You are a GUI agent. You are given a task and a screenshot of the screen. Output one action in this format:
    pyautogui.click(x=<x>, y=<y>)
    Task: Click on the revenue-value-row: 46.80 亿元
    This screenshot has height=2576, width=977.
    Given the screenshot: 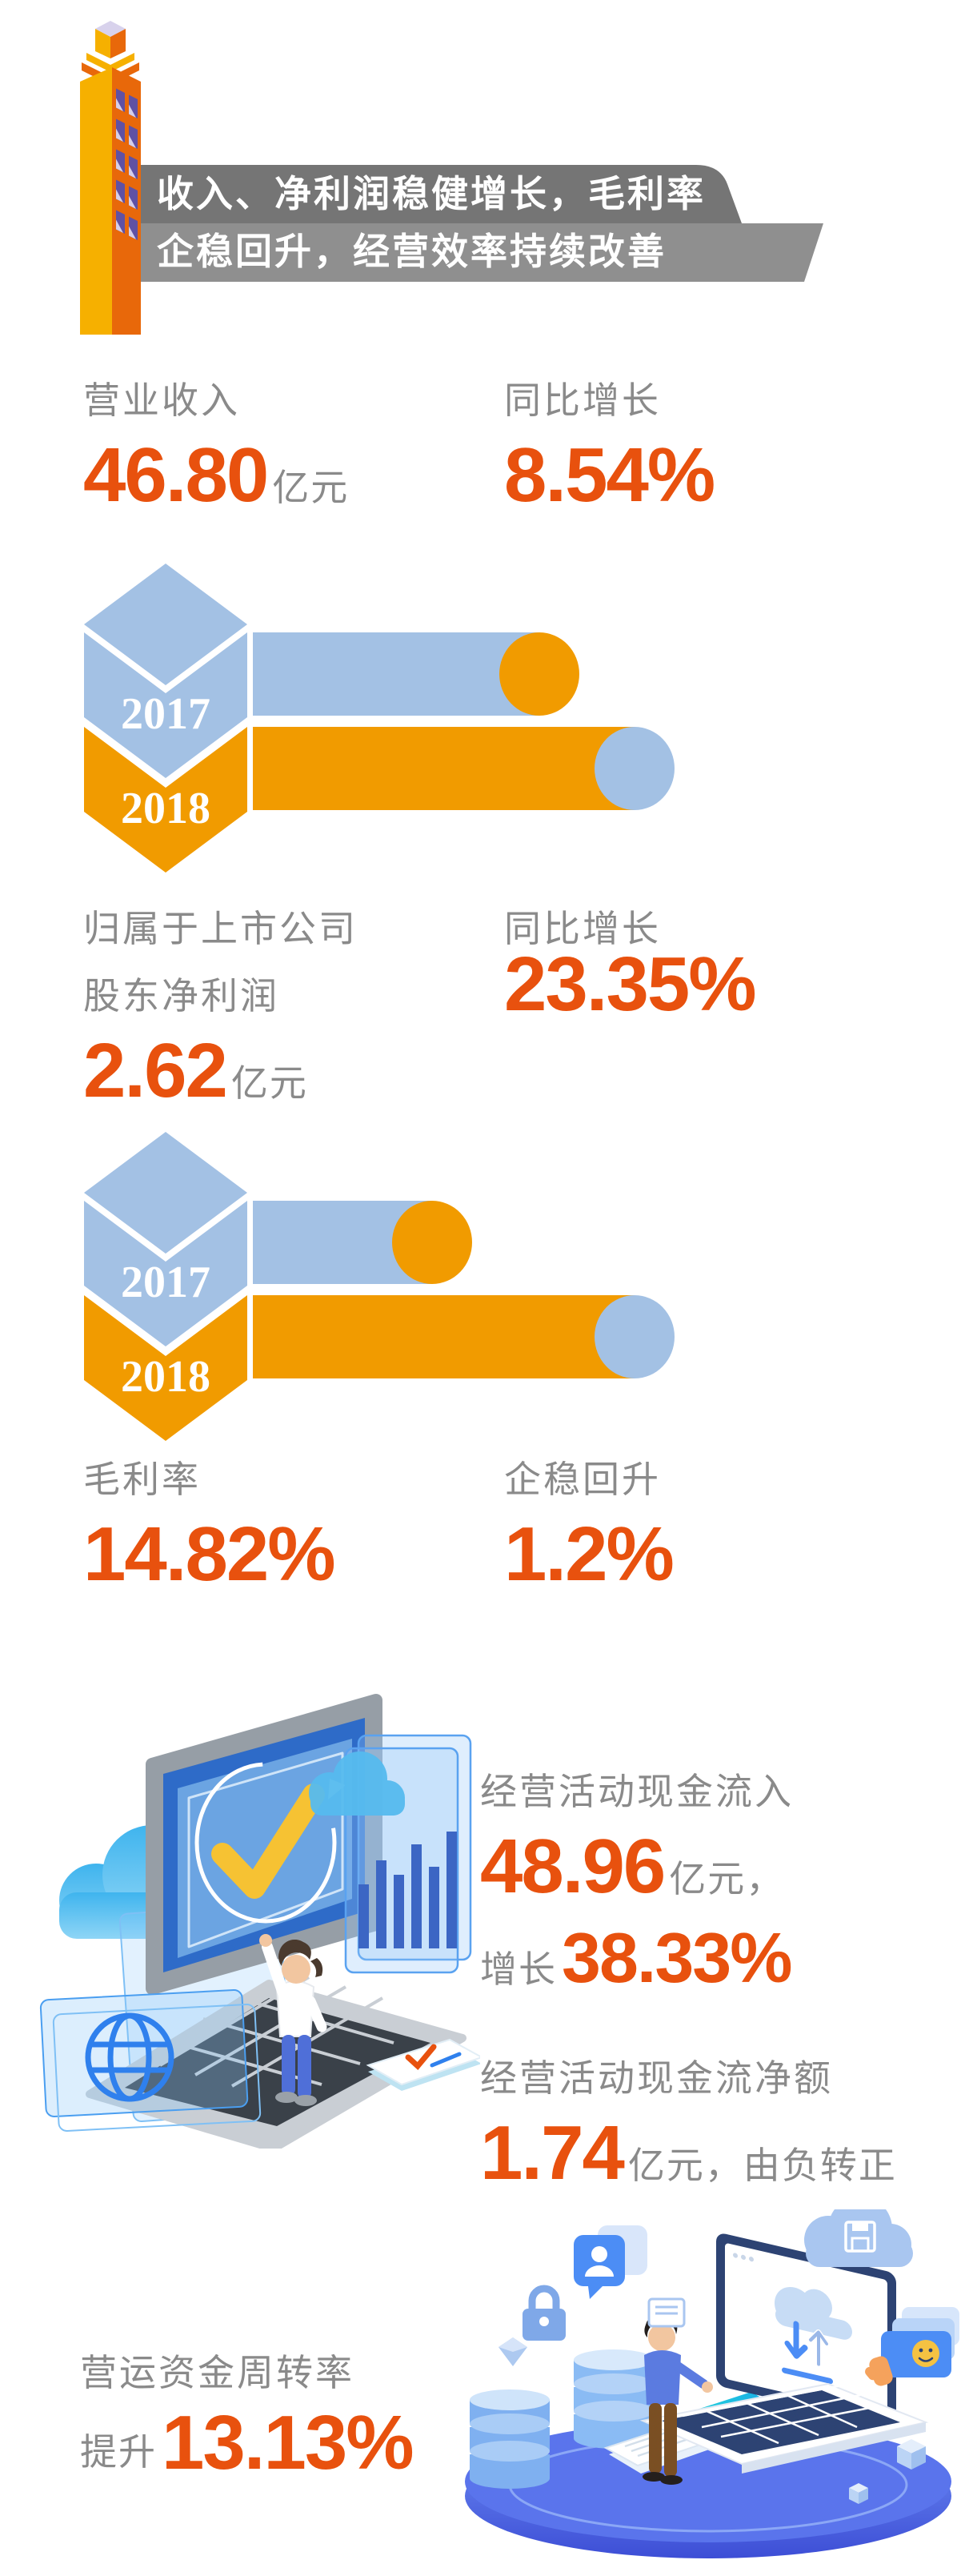 What is the action you would take?
    pyautogui.click(x=217, y=475)
    